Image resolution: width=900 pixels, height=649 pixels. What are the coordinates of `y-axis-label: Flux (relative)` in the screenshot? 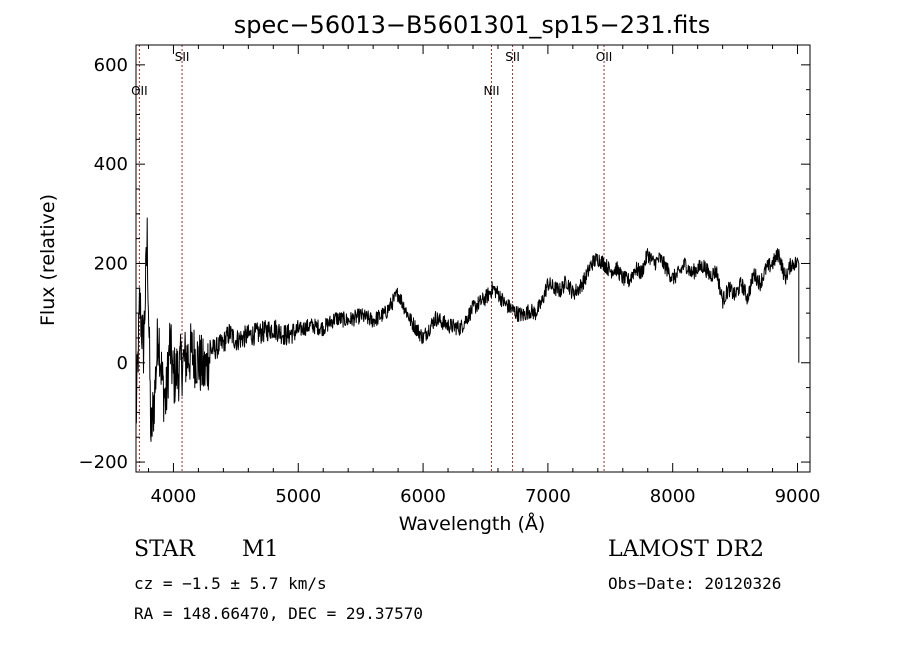 It's located at (48, 260).